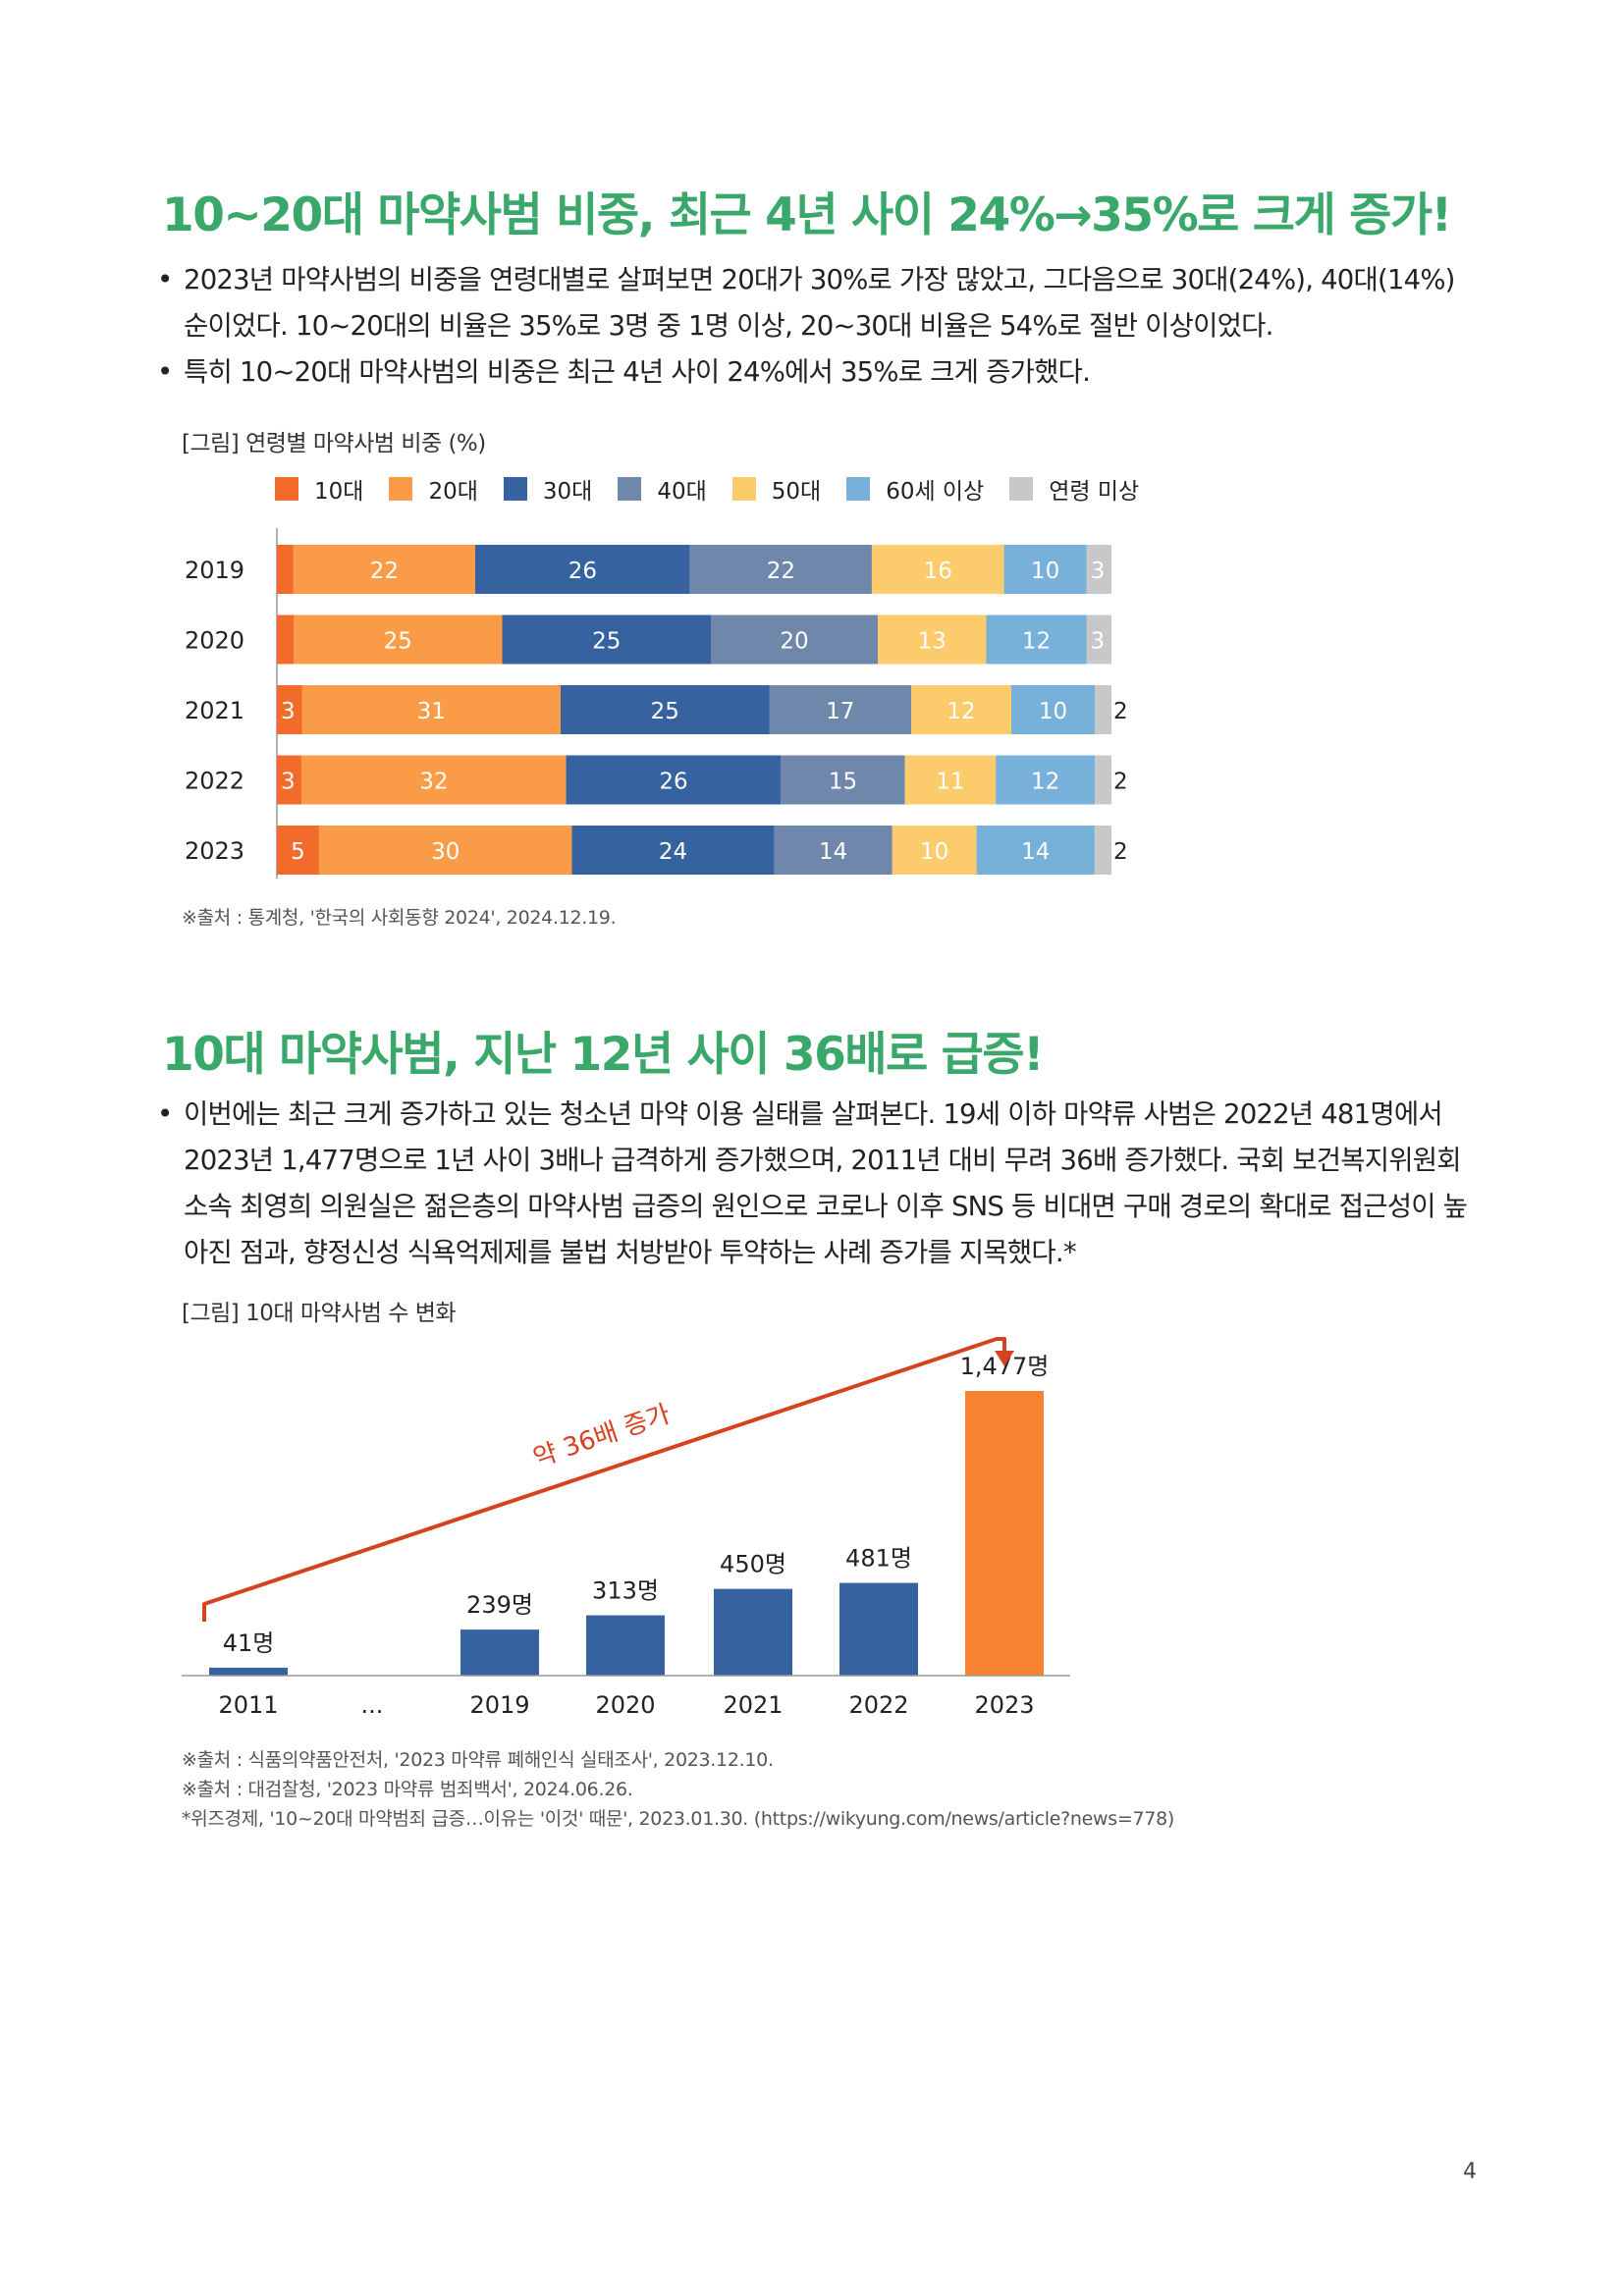 The width and height of the screenshot is (1623, 2296). Describe the element at coordinates (319, 1314) in the screenshot. I see `chart2-caption: [그림] 10대 마약사범 수 변화` at that location.